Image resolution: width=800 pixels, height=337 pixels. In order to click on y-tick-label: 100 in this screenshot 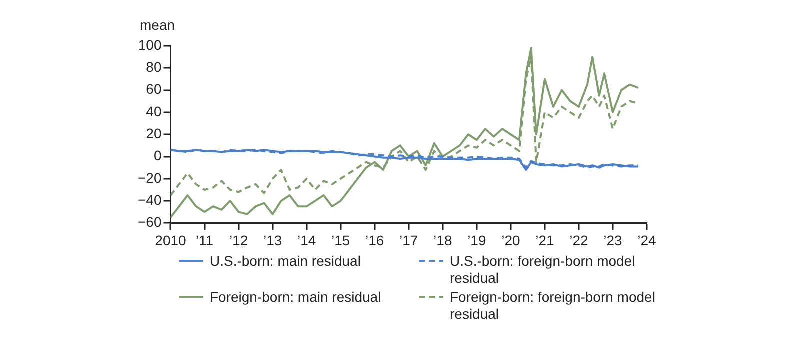, I will do `click(150, 44)`.